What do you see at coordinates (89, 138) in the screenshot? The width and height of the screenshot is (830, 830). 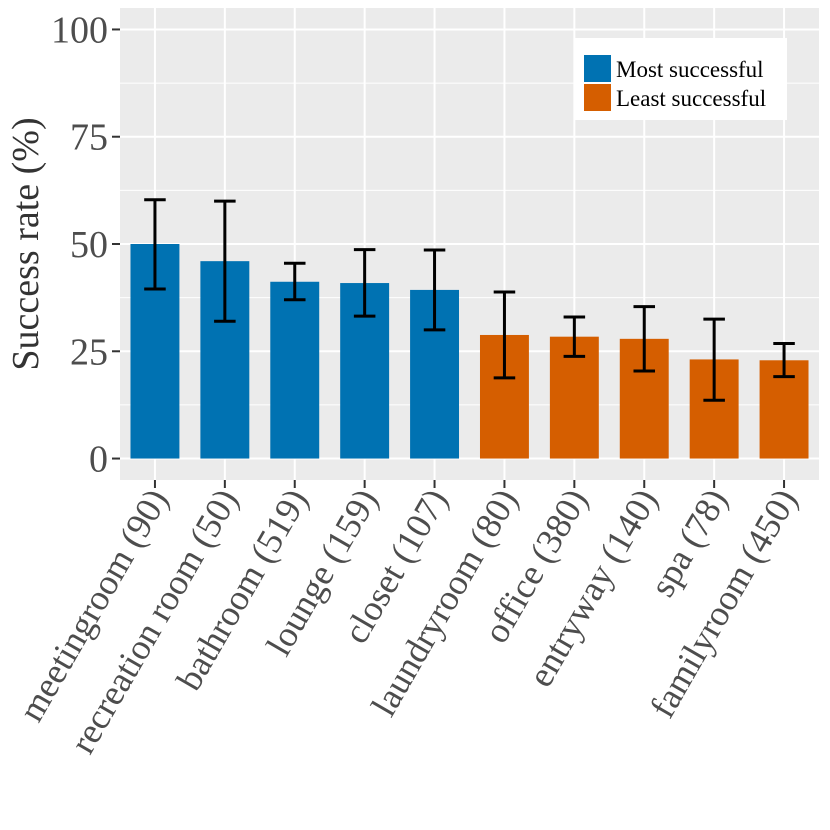 I see `y-tick-label: 75` at bounding box center [89, 138].